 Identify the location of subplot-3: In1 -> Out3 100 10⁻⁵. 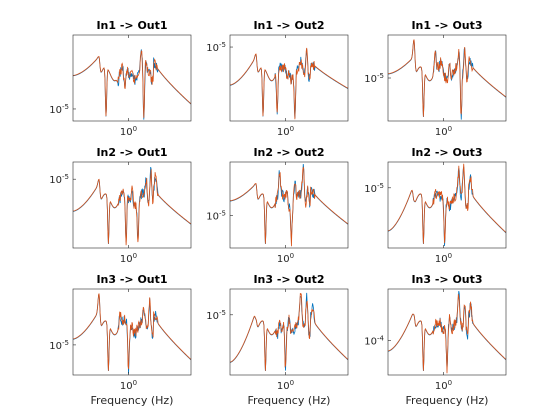
(435, 78).